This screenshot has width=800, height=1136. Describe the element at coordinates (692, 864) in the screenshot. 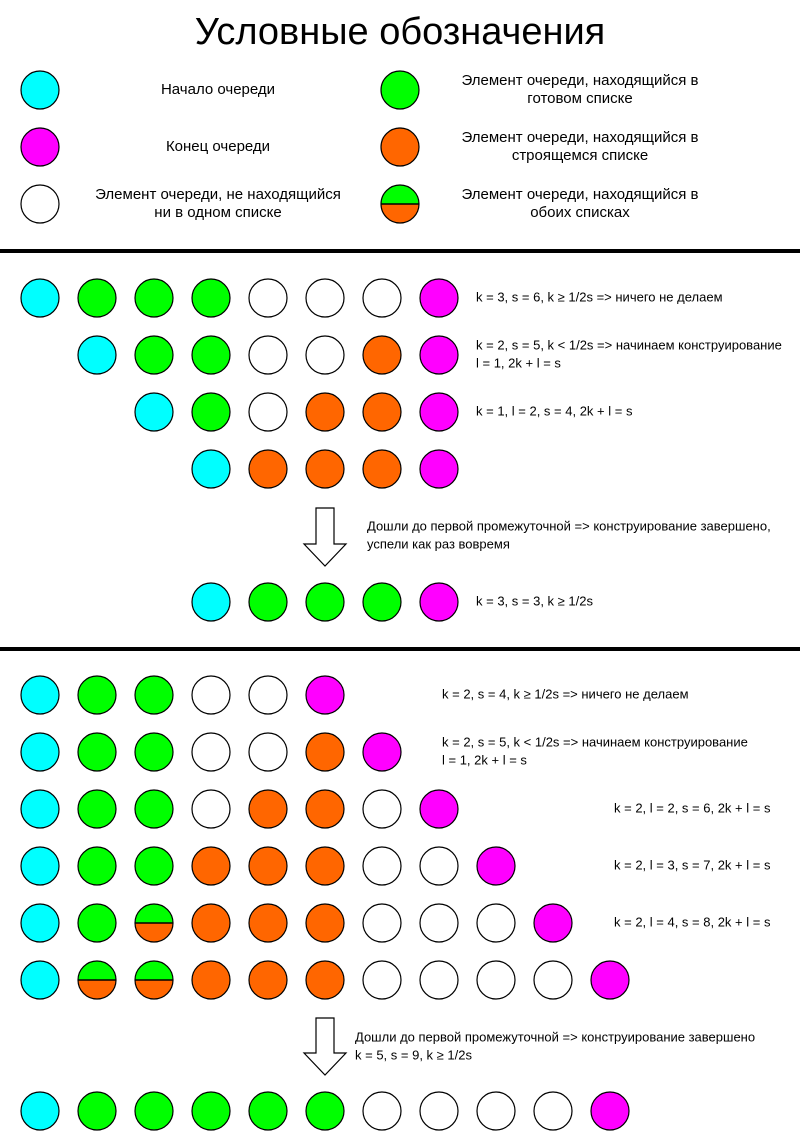

I see `label: k = 2, l = 3, s = 7, 2k + l = s` at that location.